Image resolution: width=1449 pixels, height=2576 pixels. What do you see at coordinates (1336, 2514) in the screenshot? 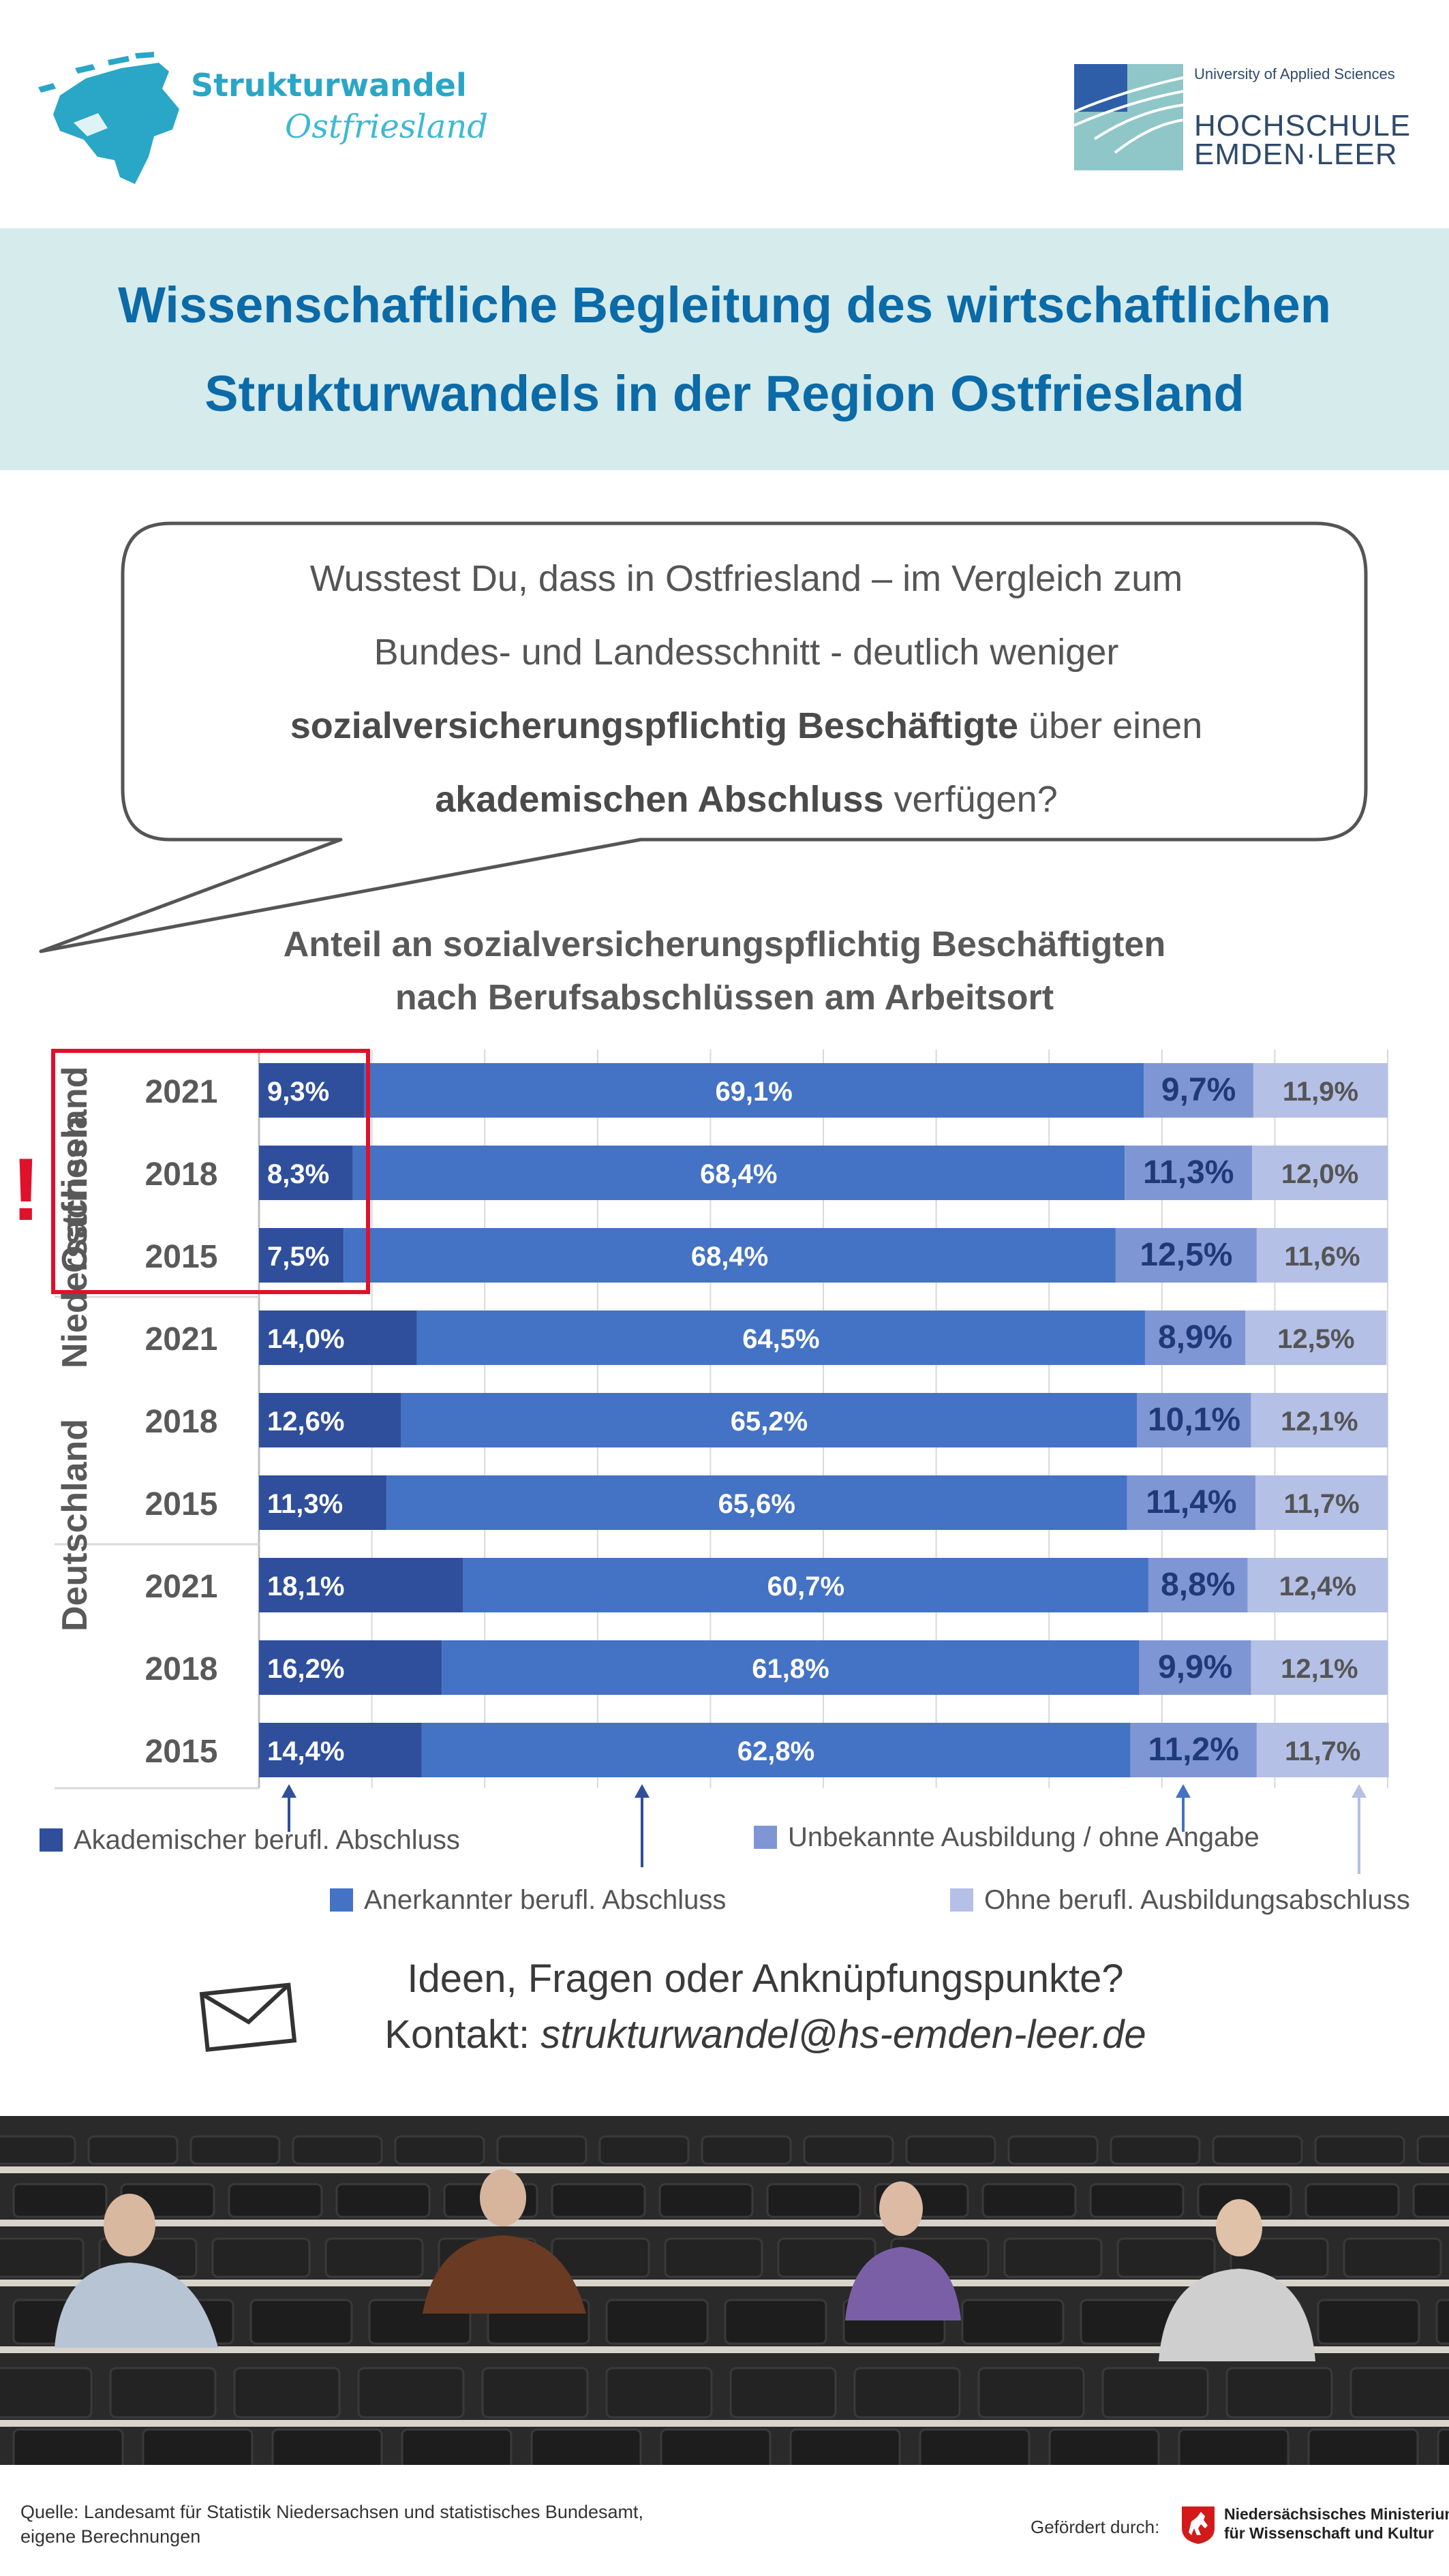
I see `ministry-line1: Niedersächsisches Ministerium` at bounding box center [1336, 2514].